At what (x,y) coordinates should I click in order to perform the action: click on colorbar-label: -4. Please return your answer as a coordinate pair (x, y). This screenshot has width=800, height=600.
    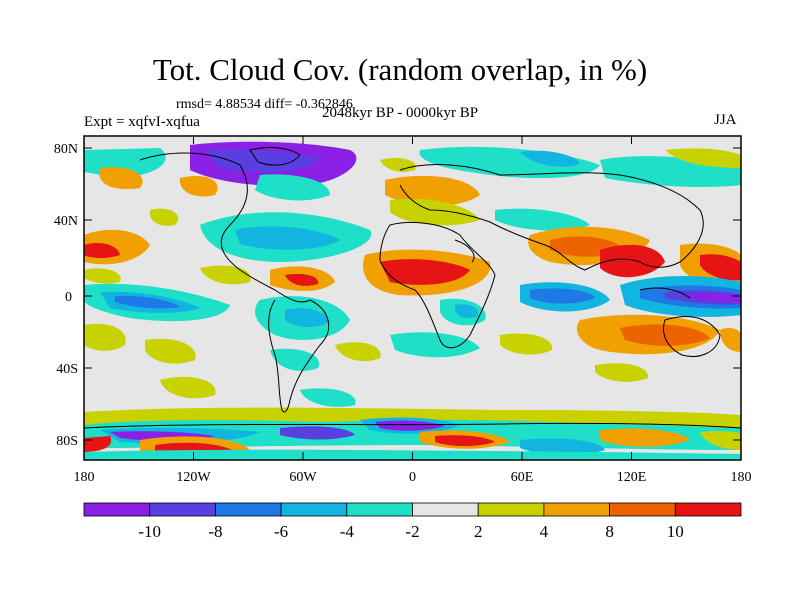
    Looking at the image, I should click on (347, 531).